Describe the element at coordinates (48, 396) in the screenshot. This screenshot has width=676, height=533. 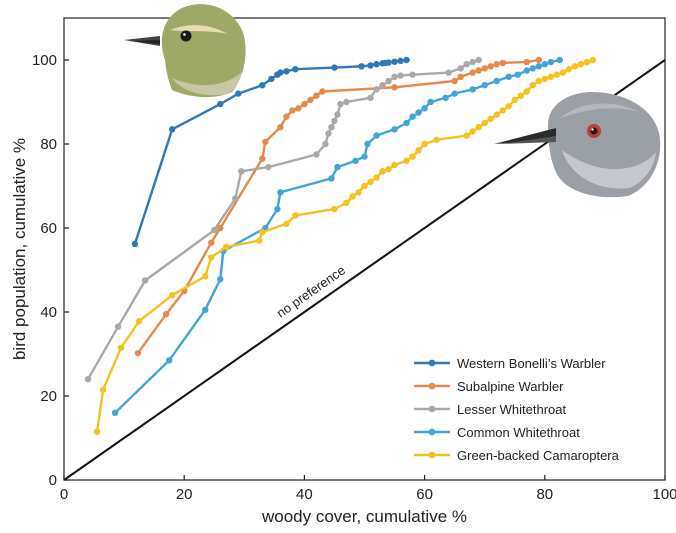
I see `y-tick-label: 20` at that location.